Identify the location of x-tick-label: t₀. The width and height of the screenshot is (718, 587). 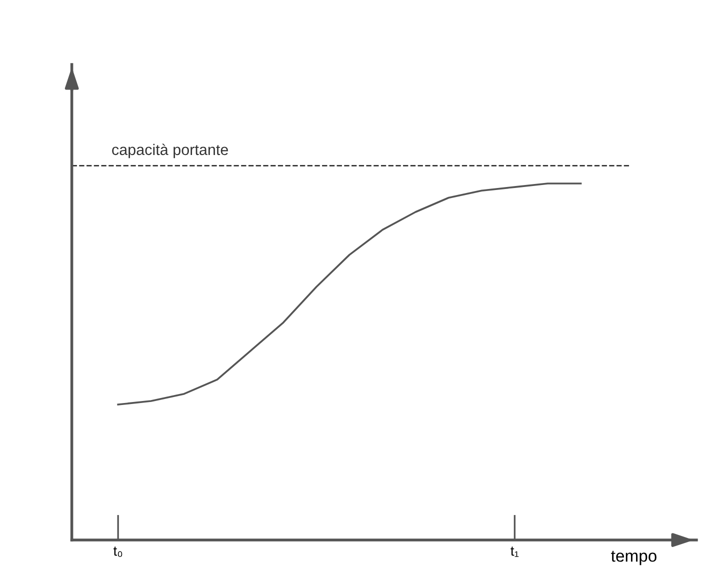
(117, 551).